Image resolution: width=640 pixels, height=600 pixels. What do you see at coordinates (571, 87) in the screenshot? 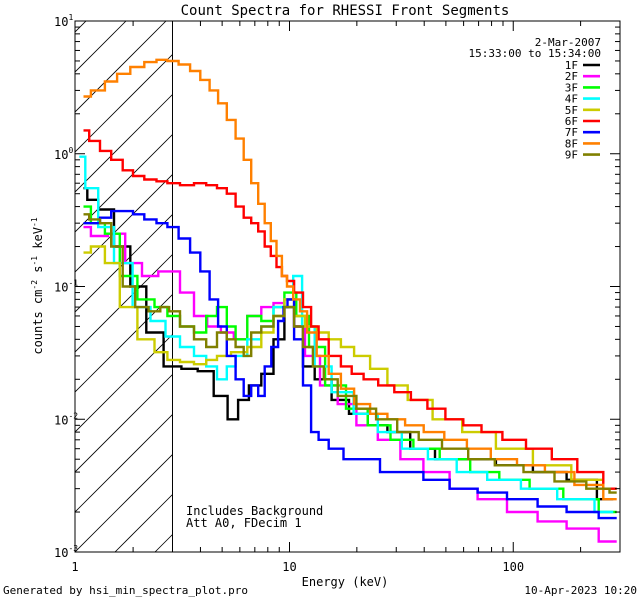
I see `legend-label-3F: 3F` at bounding box center [571, 87].